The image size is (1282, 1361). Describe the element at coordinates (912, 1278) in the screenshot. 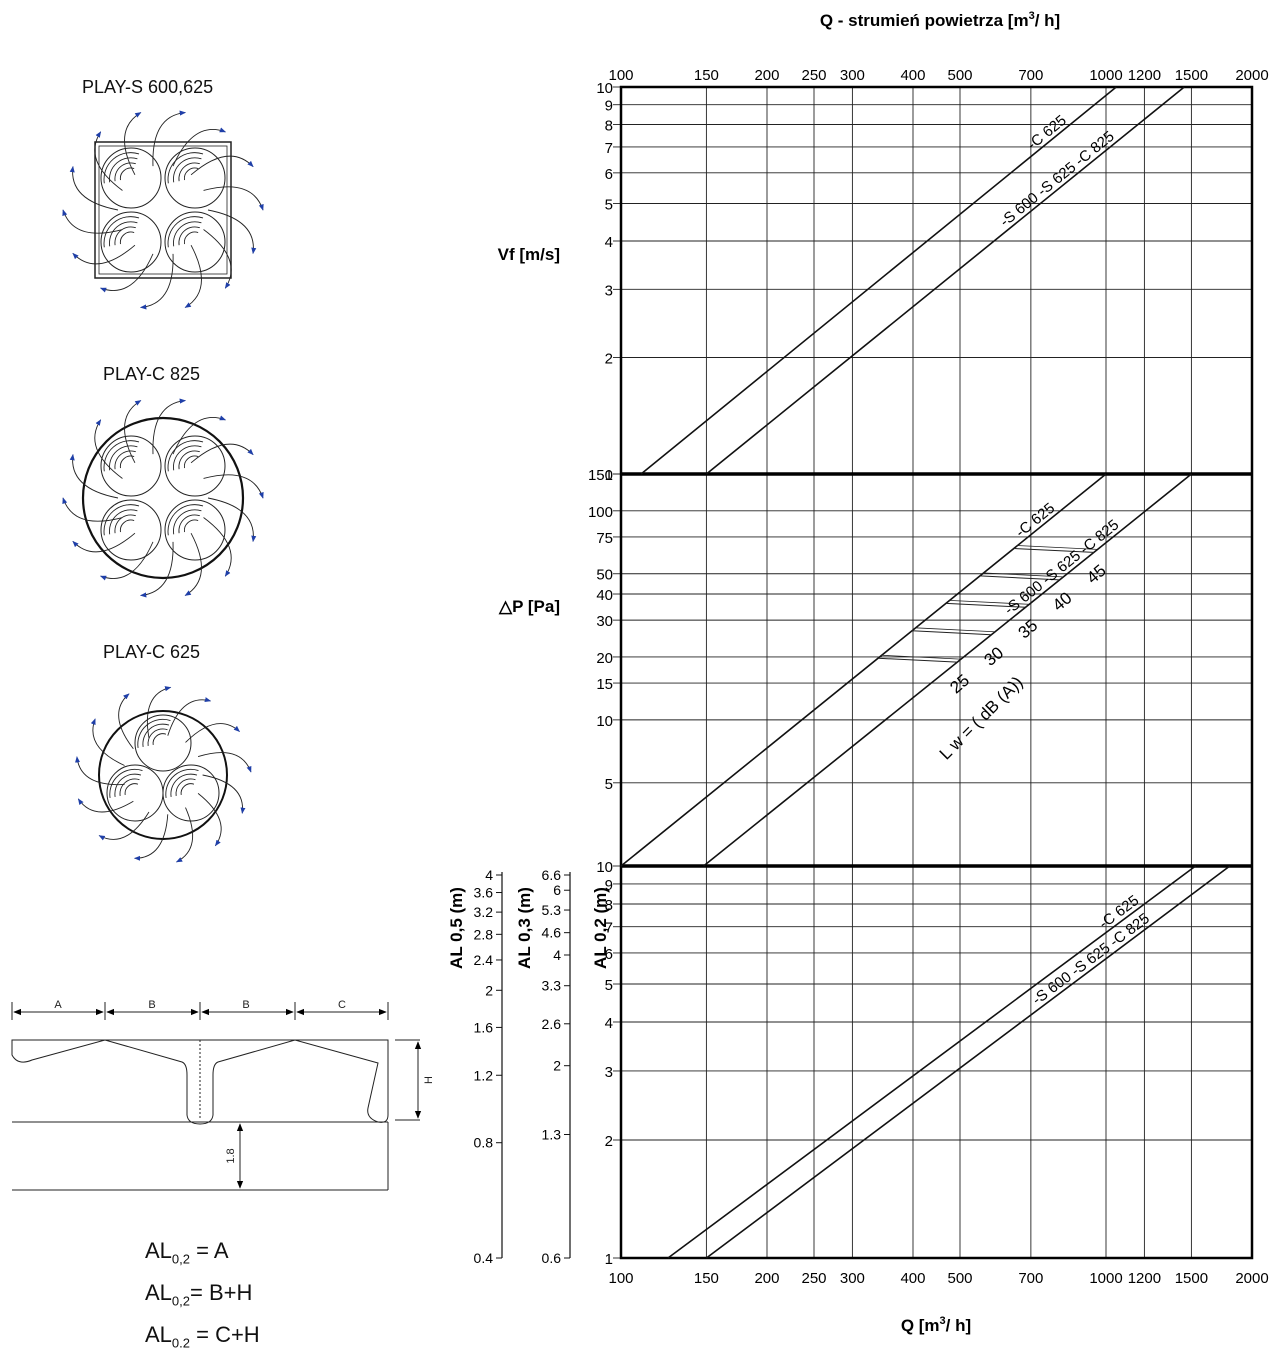

I see `x-tick-label-bottom: 400` at that location.